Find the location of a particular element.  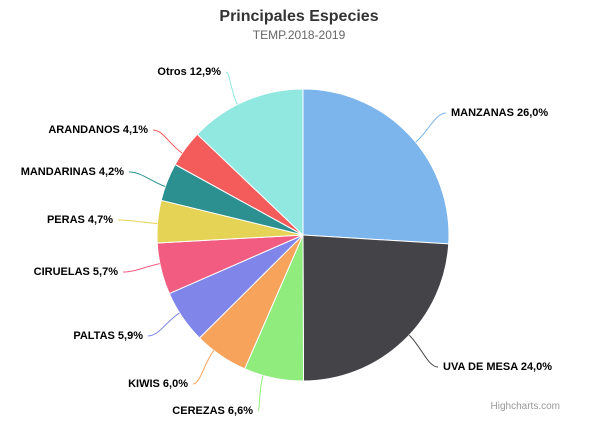

label-connector-peras is located at coordinates (137, 221).